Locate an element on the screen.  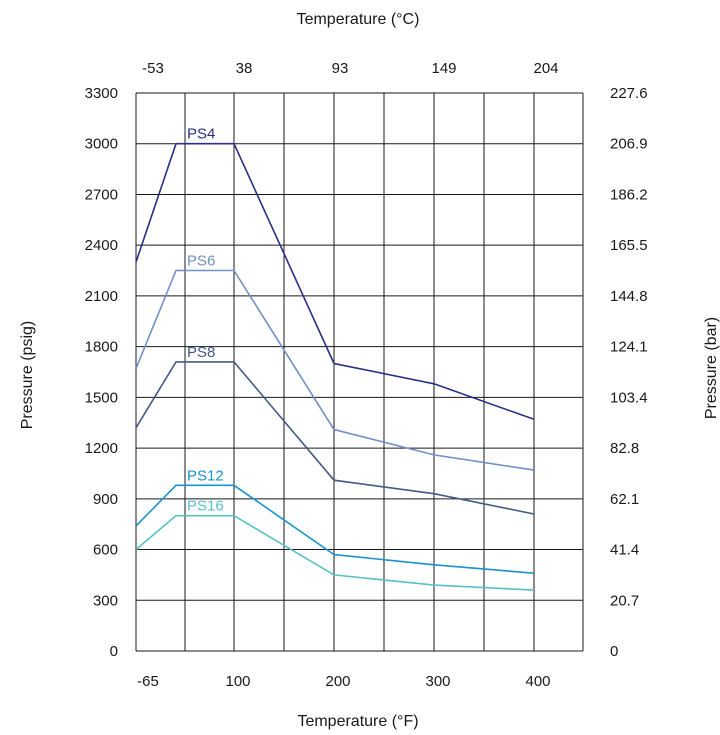
y-right-tick-4: 82.8 is located at coordinates (624, 448).